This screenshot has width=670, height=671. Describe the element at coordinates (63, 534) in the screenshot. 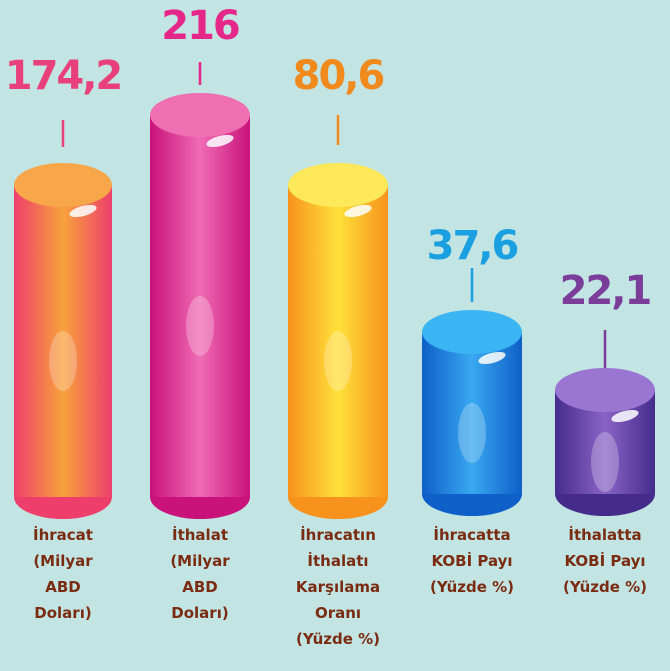

I see `item-label: İhracat` at that location.